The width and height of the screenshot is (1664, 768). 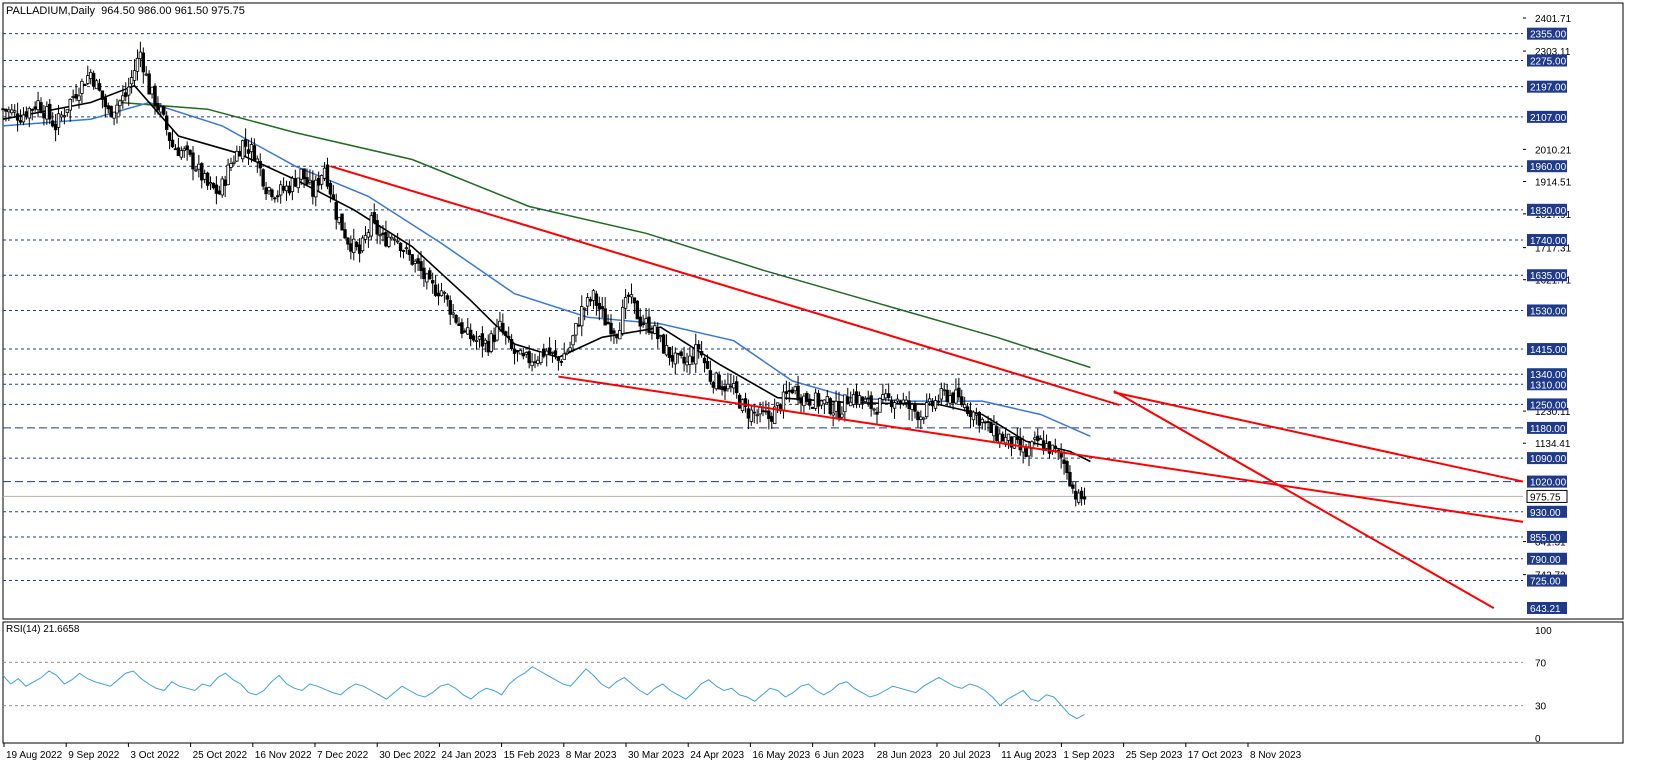 I want to click on price-tick-label: 1717.31, so click(x=1553, y=249).